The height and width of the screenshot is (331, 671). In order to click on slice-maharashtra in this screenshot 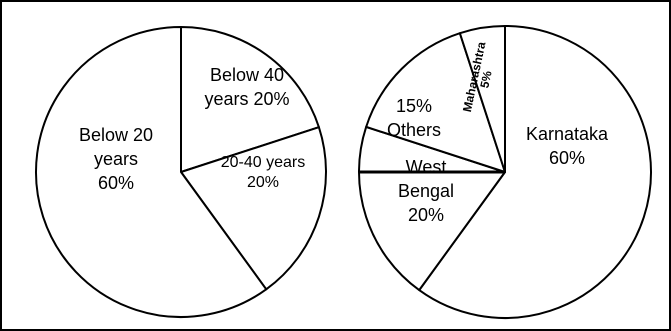, I will do `click(482, 99)`.